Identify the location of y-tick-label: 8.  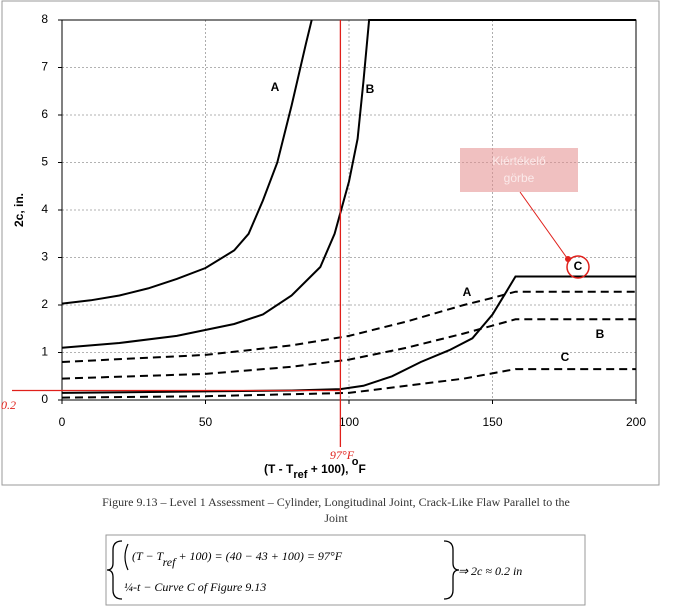
(44, 19).